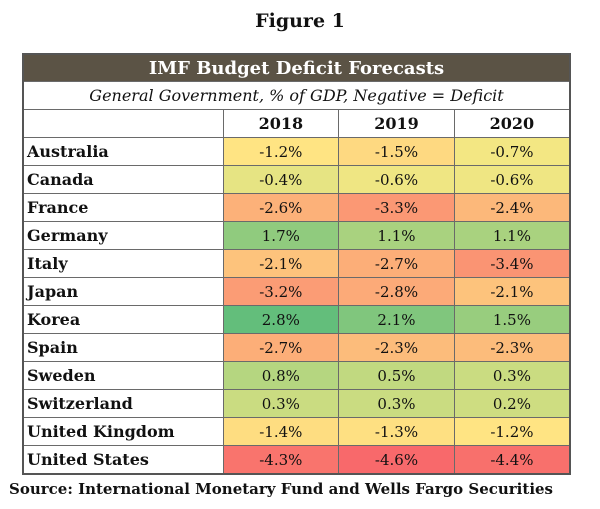  Describe the element at coordinates (123, 375) in the screenshot. I see `country-label: Sweden` at that location.